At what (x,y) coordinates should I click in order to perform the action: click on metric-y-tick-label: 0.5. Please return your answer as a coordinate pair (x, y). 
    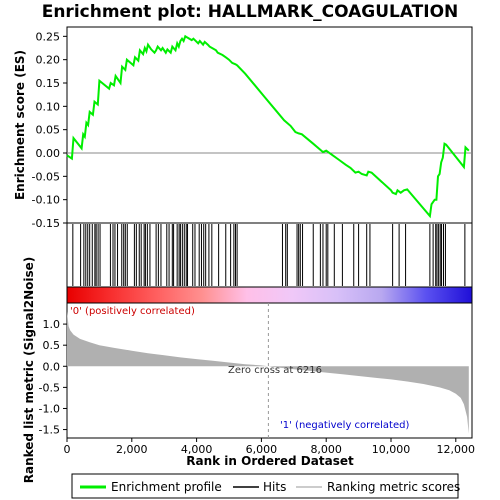
    Looking at the image, I should click on (52, 345).